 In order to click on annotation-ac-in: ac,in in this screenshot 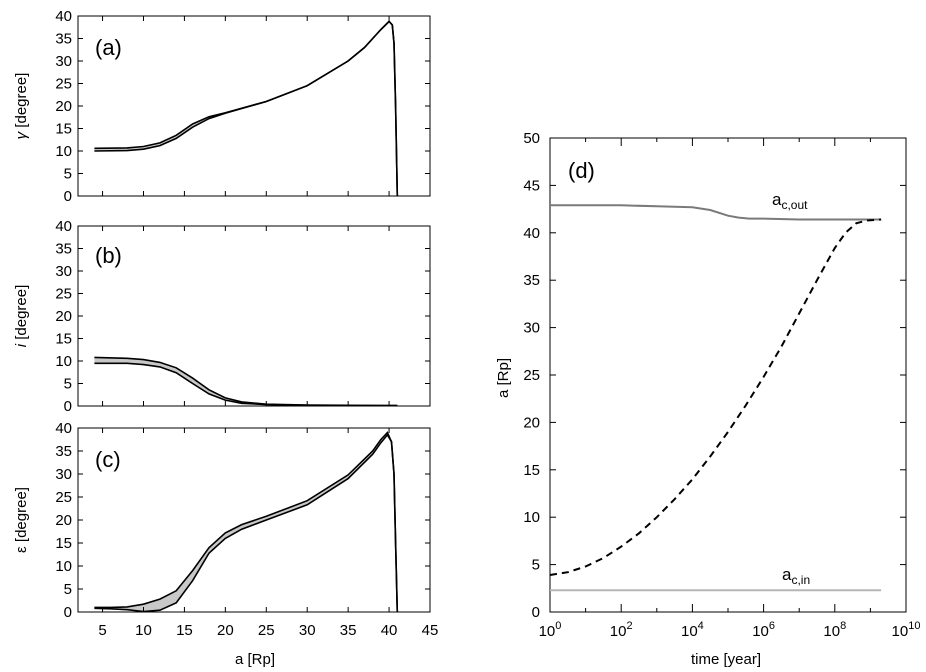, I will do `click(796, 576)`.